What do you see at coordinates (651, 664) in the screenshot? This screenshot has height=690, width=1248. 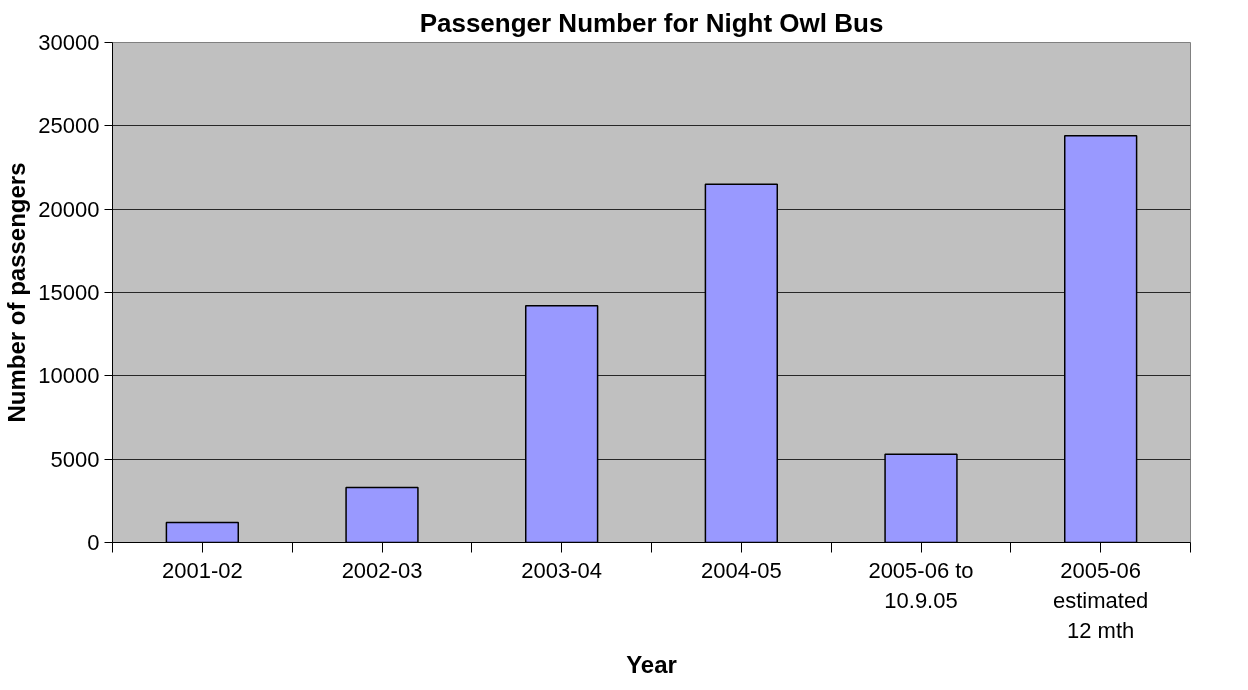 I see `x-axis-title: Year` at bounding box center [651, 664].